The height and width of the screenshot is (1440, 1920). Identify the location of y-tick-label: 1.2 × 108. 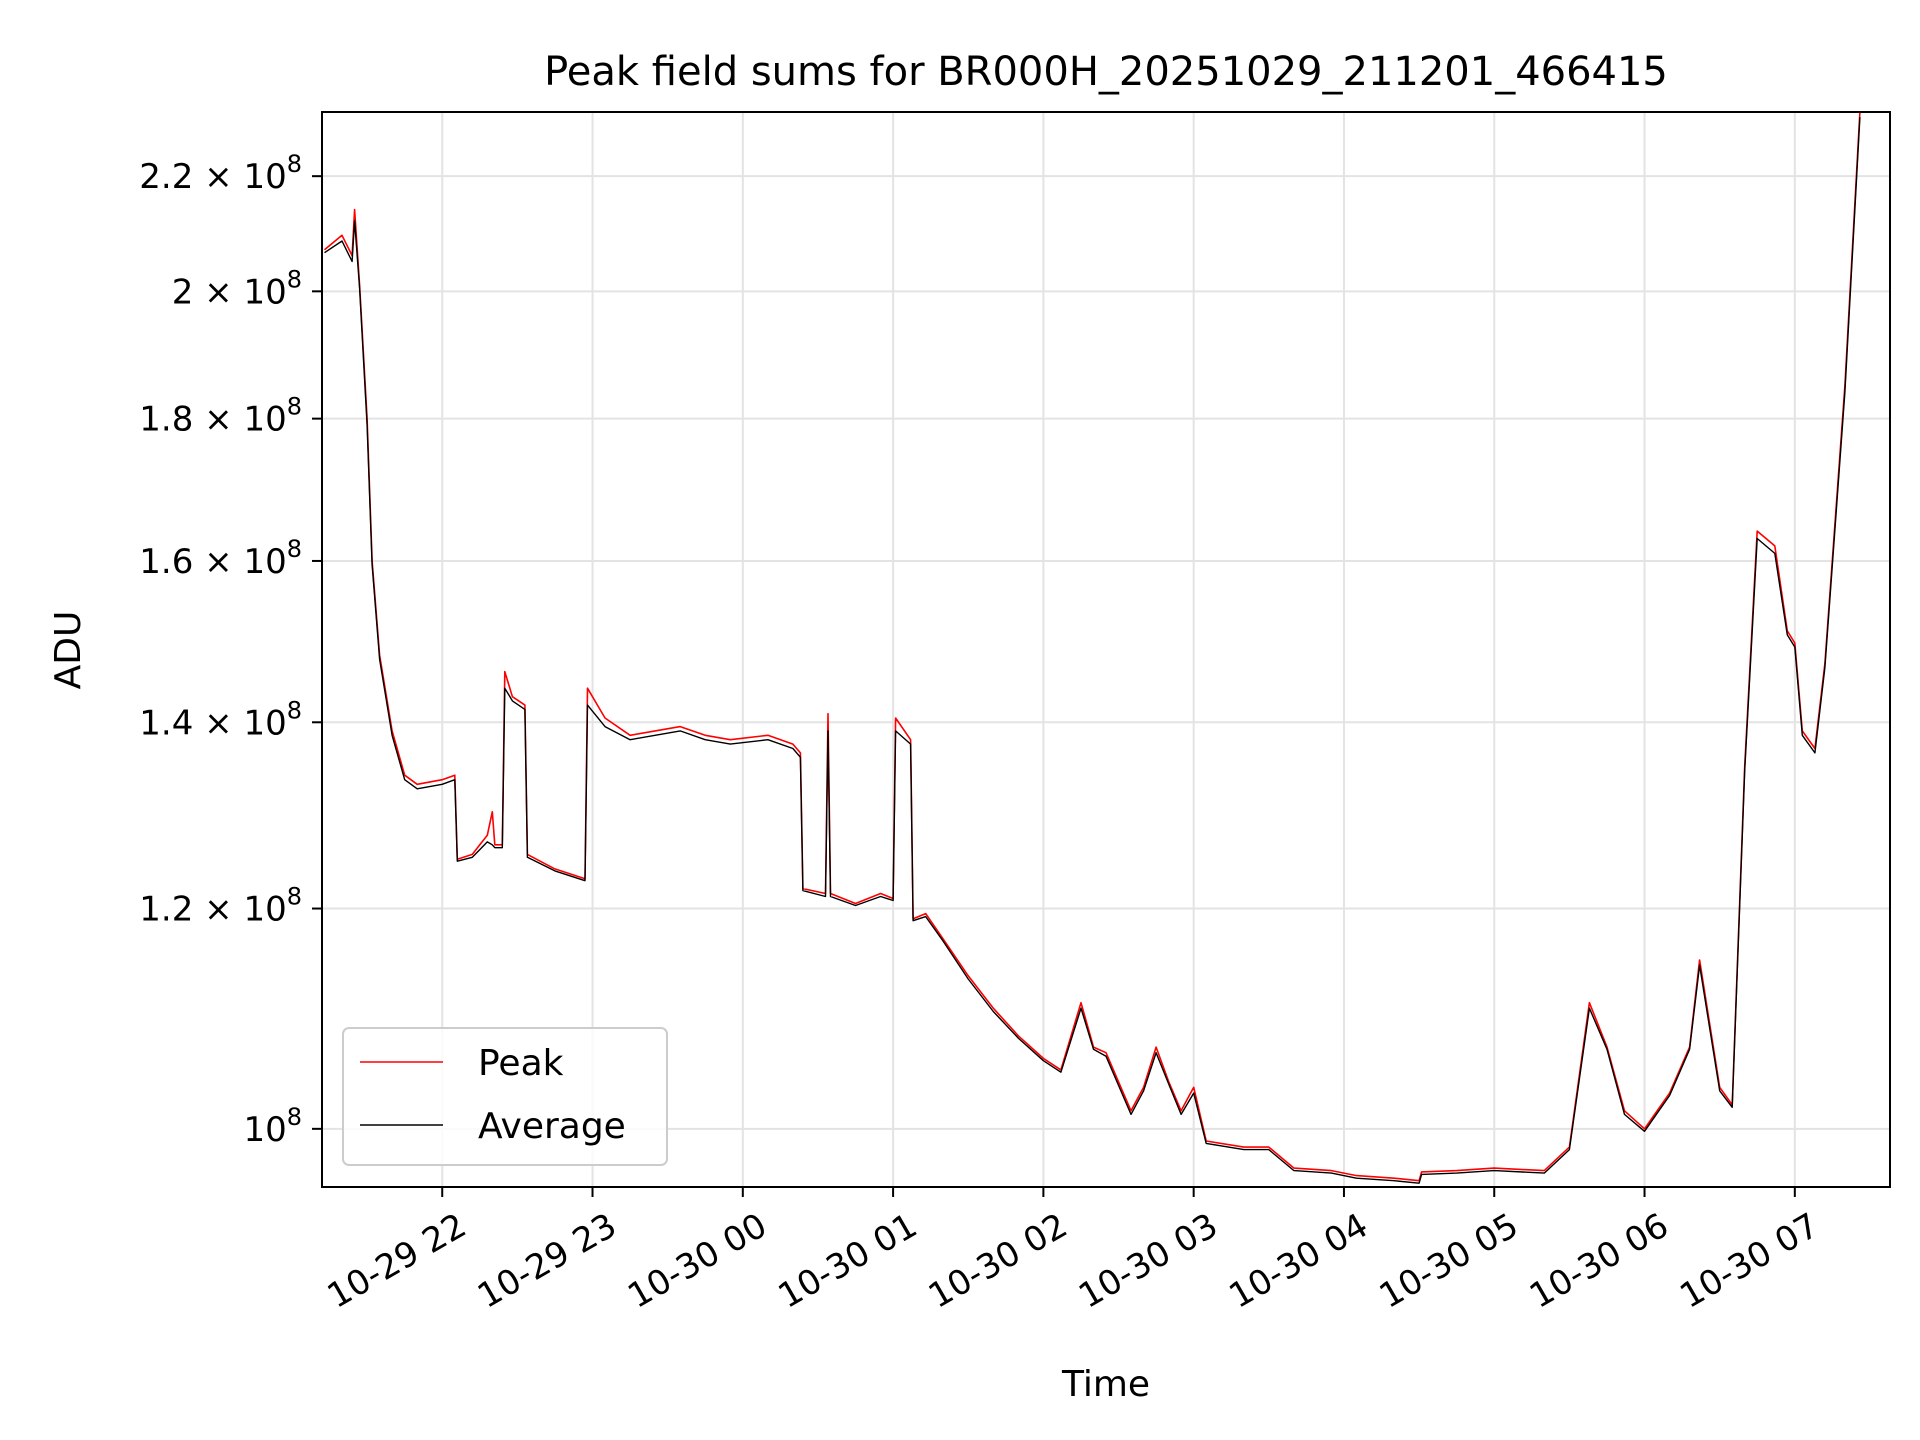
(220, 906).